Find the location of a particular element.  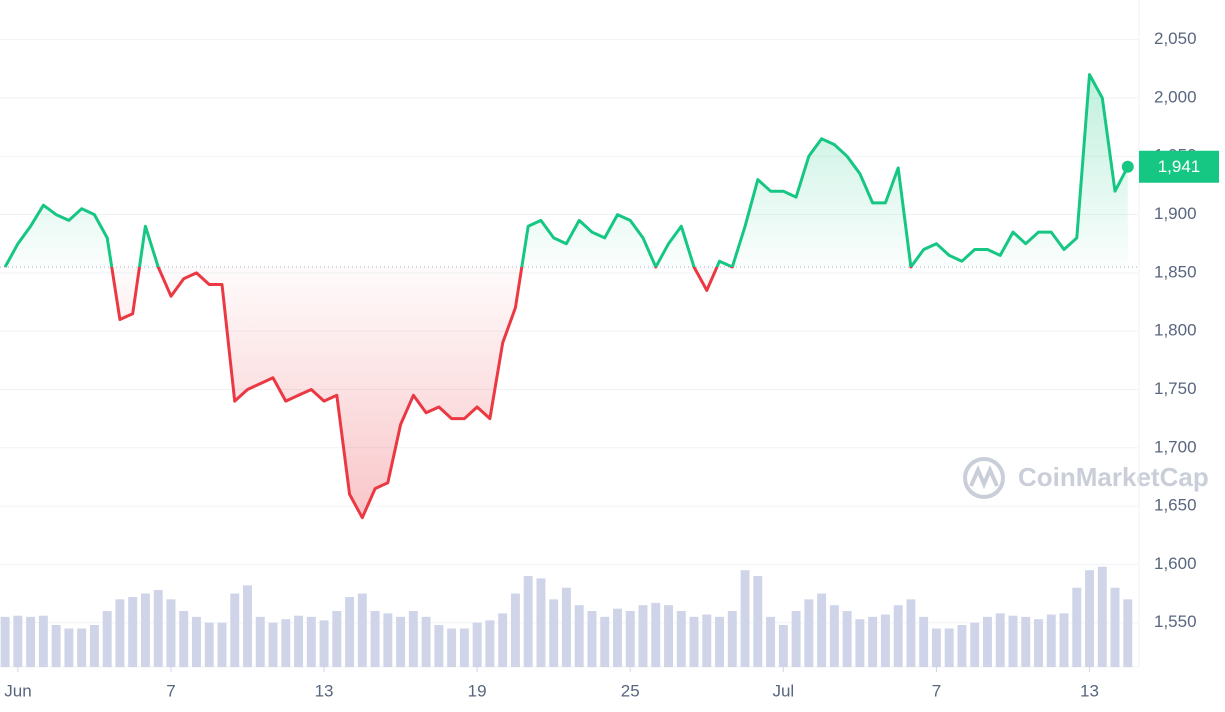

x-tick-label: Jun is located at coordinates (17, 690).